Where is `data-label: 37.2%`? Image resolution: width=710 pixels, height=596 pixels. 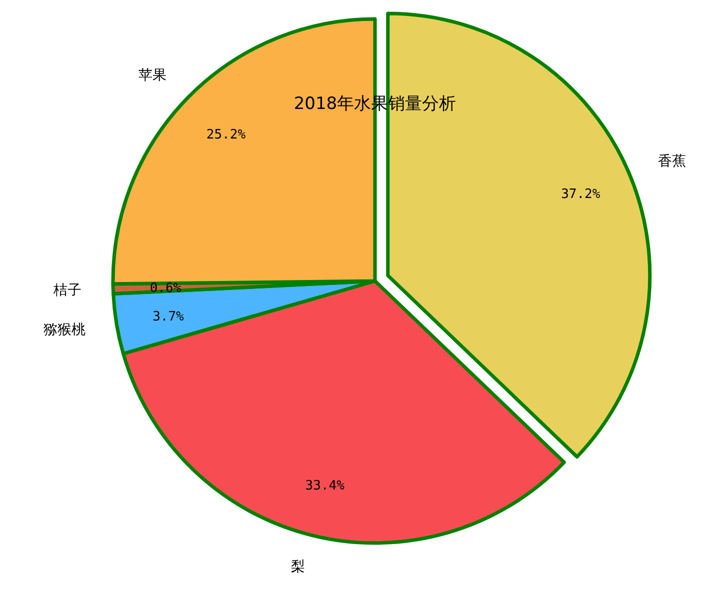 data-label: 37.2% is located at coordinates (580, 194).